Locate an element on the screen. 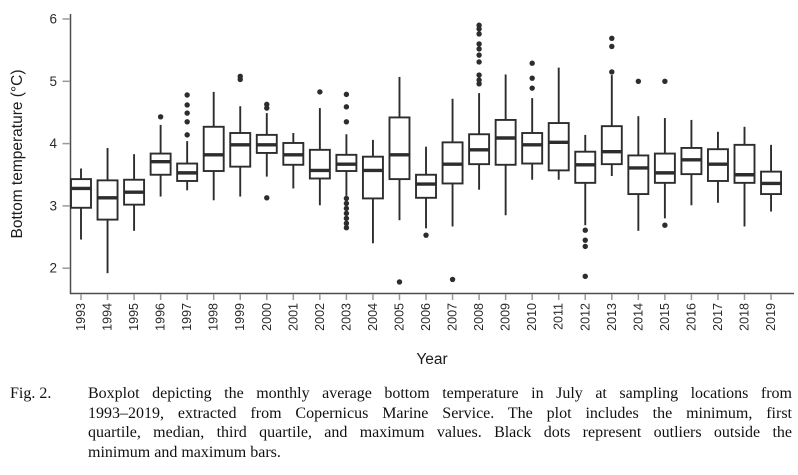 This screenshot has height=475, width=798. x-tick-label-1999: 1999 is located at coordinates (240, 317).